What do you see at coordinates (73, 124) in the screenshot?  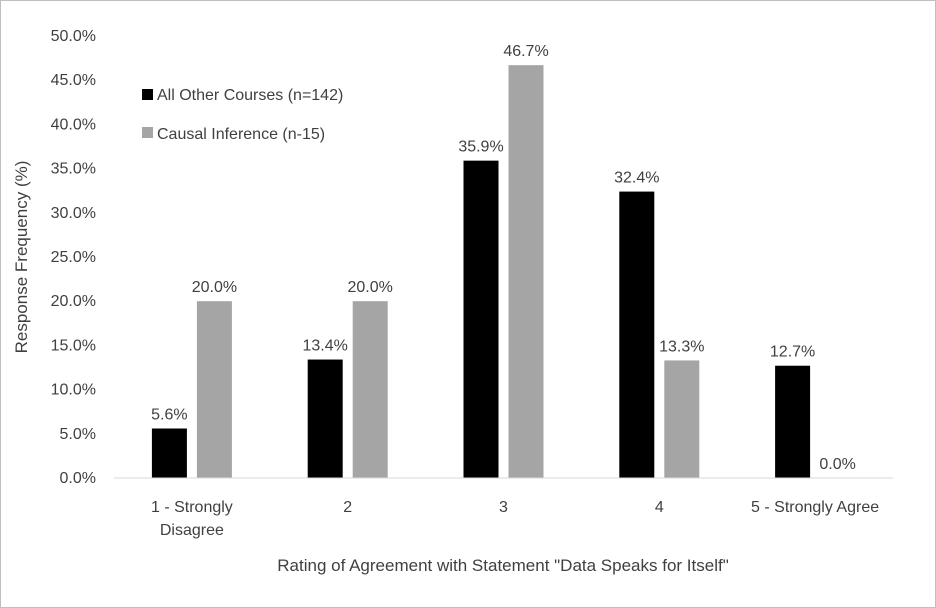 I see `y-tick-label: 40.0%` at bounding box center [73, 124].